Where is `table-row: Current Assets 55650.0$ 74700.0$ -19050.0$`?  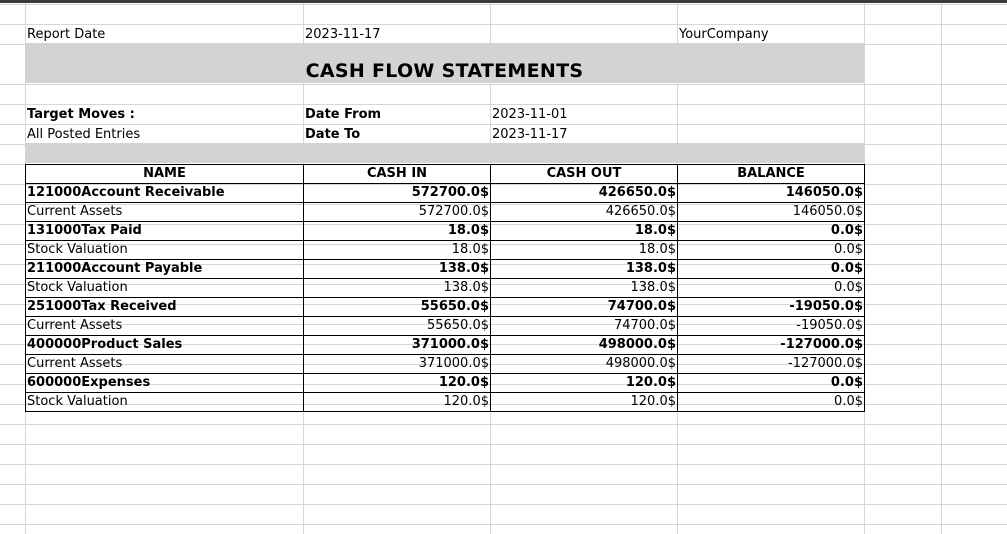 table-row: Current Assets 55650.0$ 74700.0$ -19050.0$ is located at coordinates (445, 326).